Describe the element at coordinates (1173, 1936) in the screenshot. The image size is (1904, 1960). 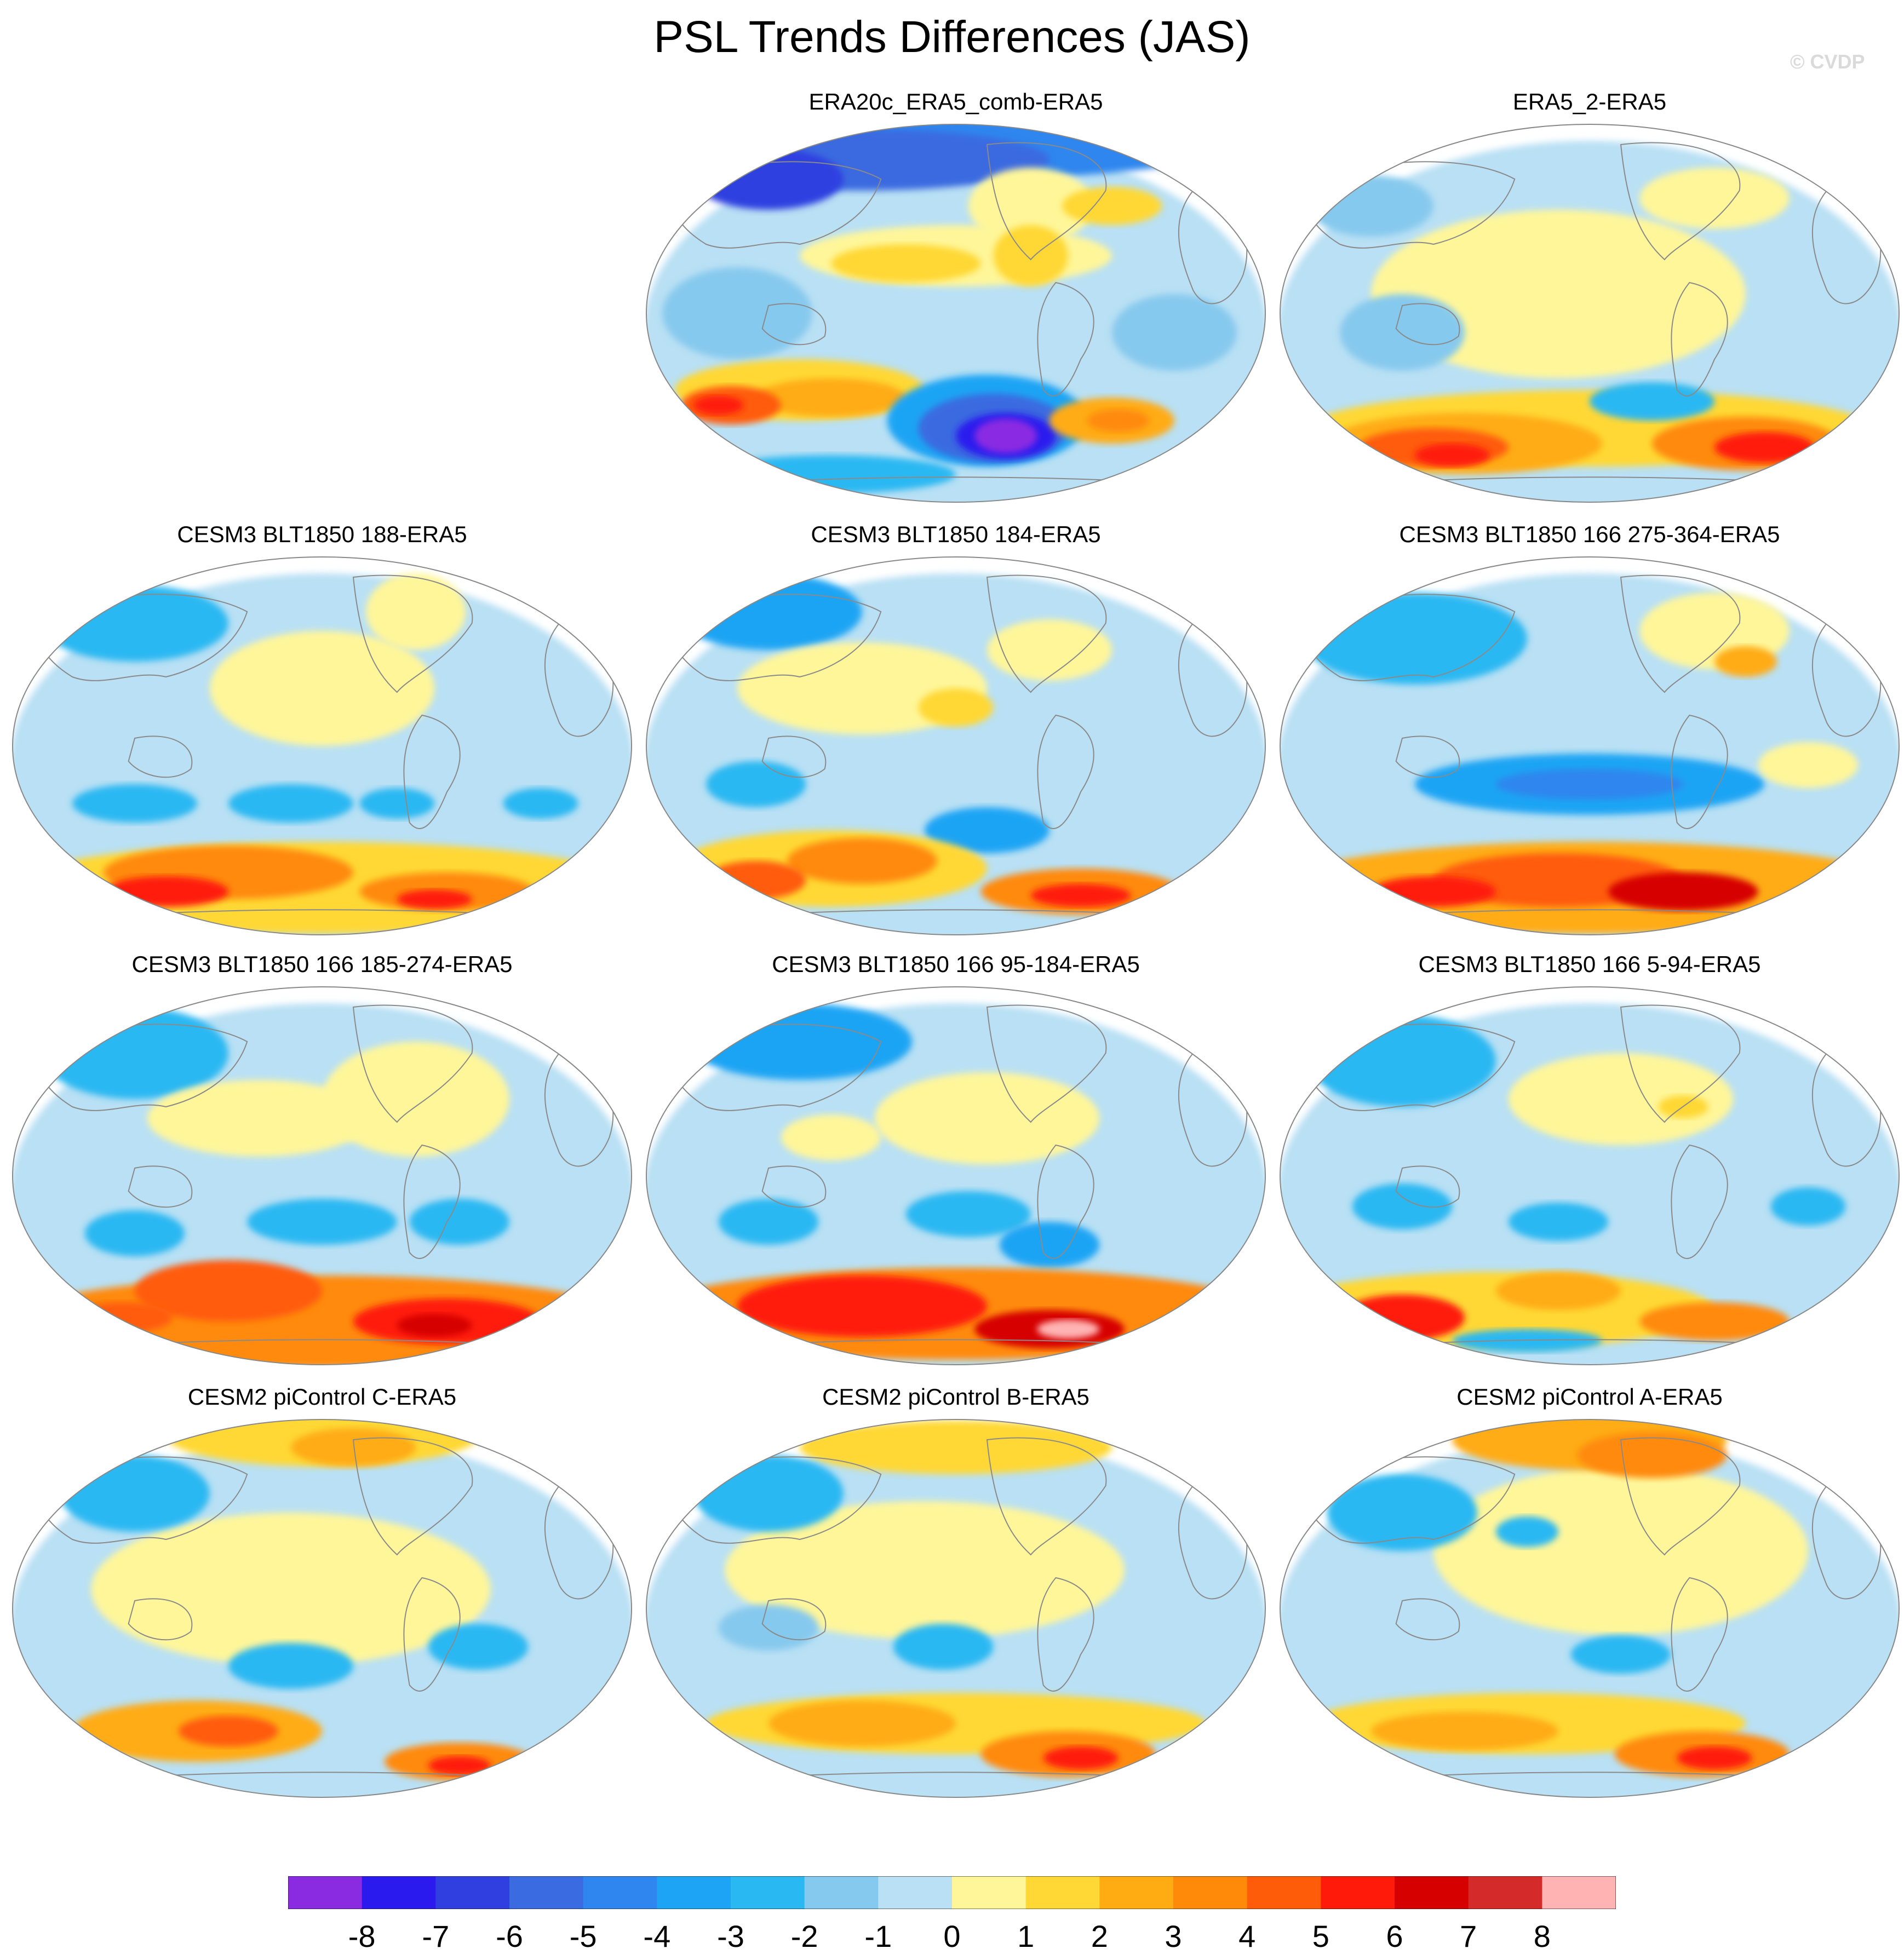
I see `colorbar-tick-label: 3` at that location.